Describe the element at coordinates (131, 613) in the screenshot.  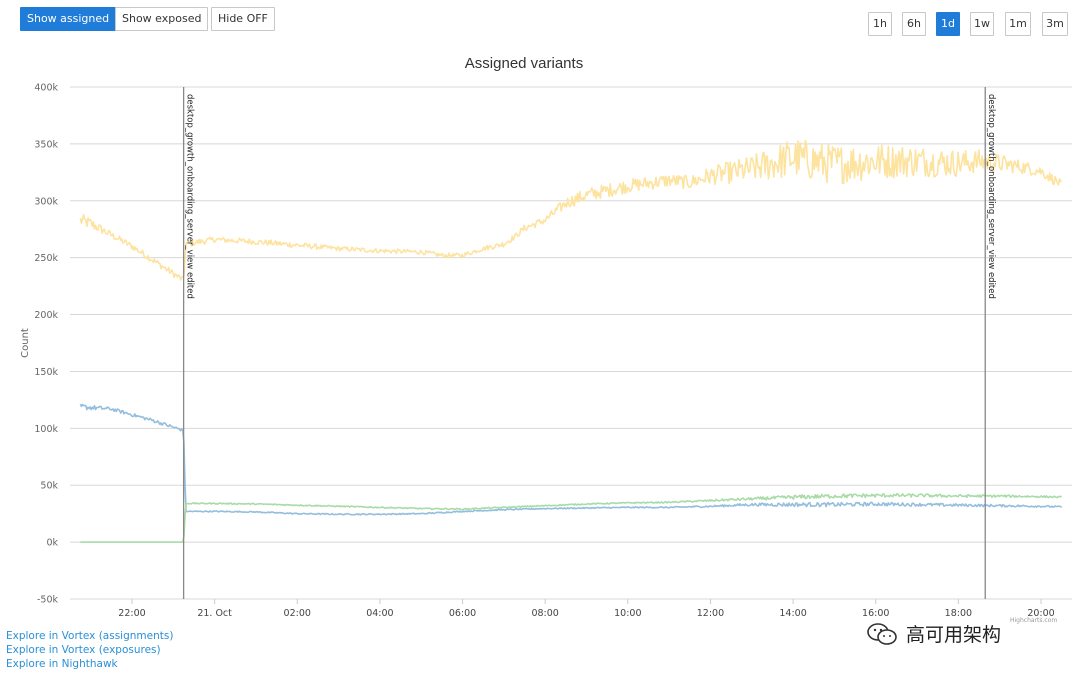
I see `x-tick-label: 22:00` at that location.